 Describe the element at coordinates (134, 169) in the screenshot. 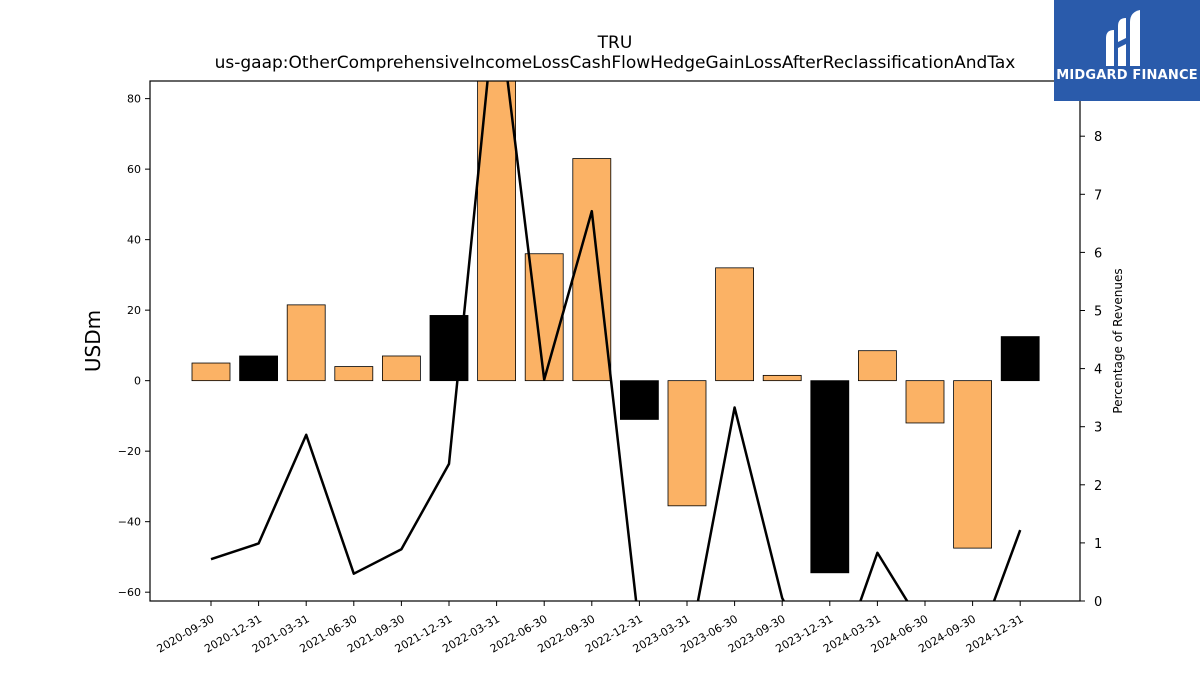

I see `y-tick-label: 60` at that location.